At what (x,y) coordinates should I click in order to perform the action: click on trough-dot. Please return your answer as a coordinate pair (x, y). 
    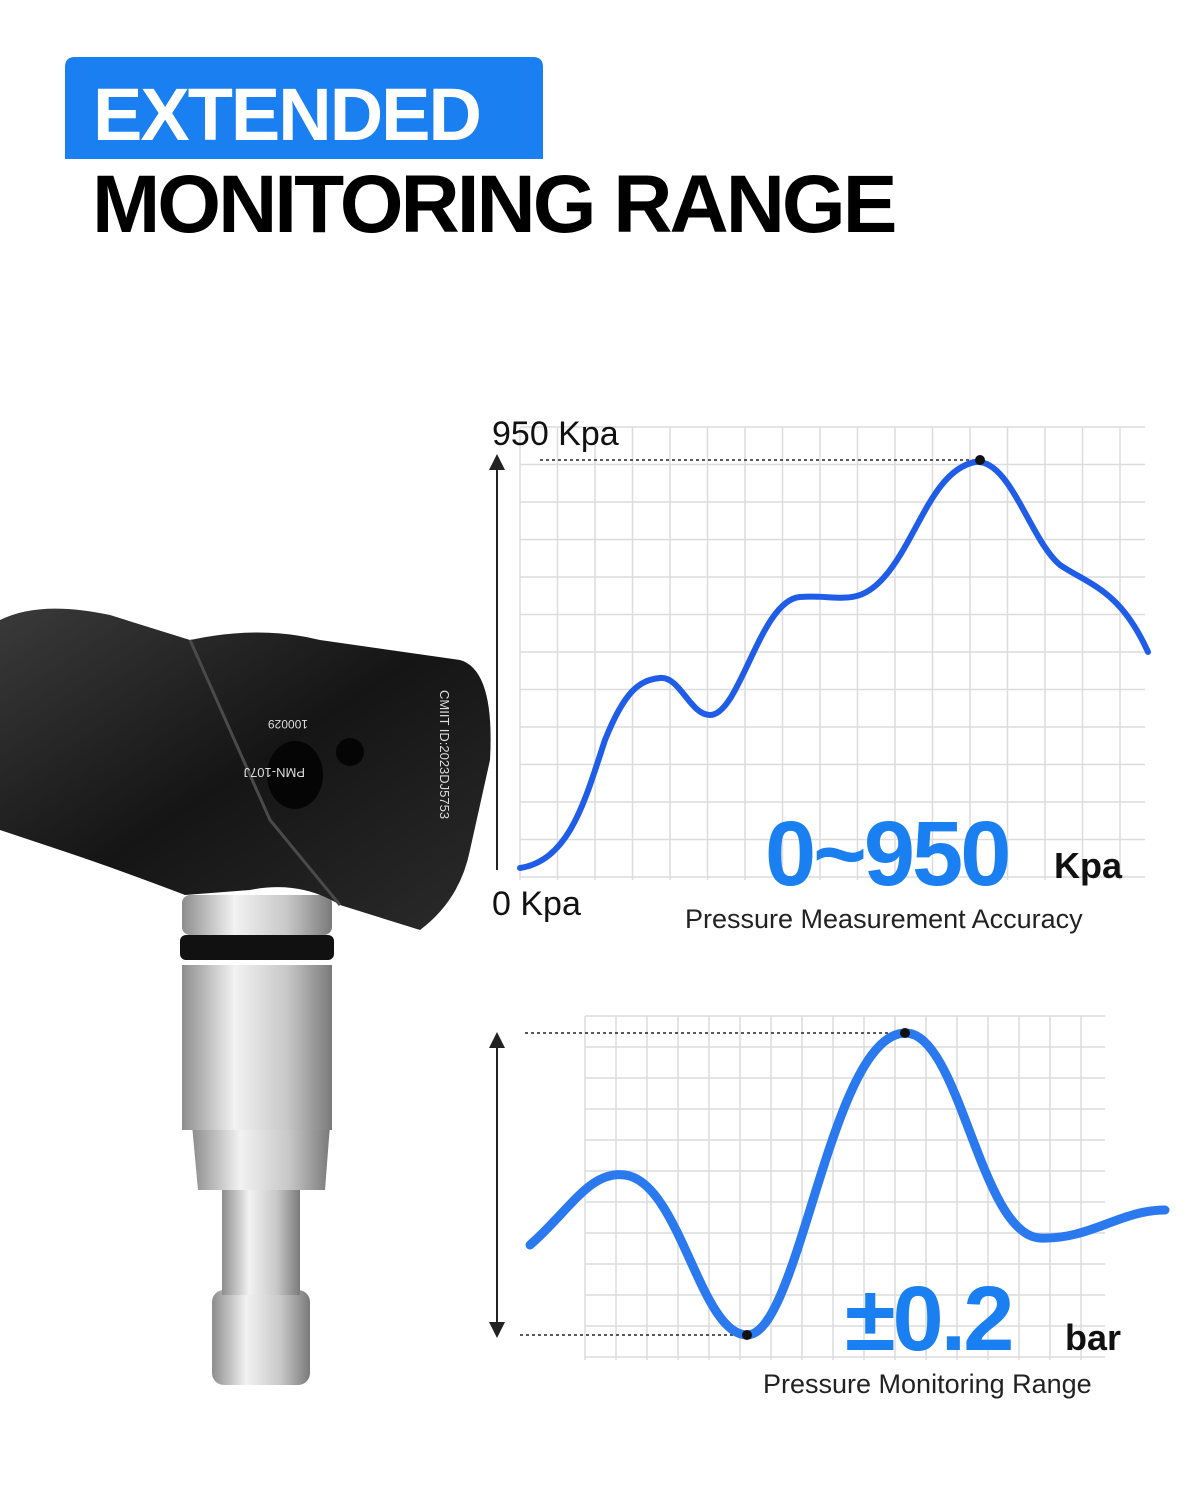
    Looking at the image, I should click on (747, 1335).